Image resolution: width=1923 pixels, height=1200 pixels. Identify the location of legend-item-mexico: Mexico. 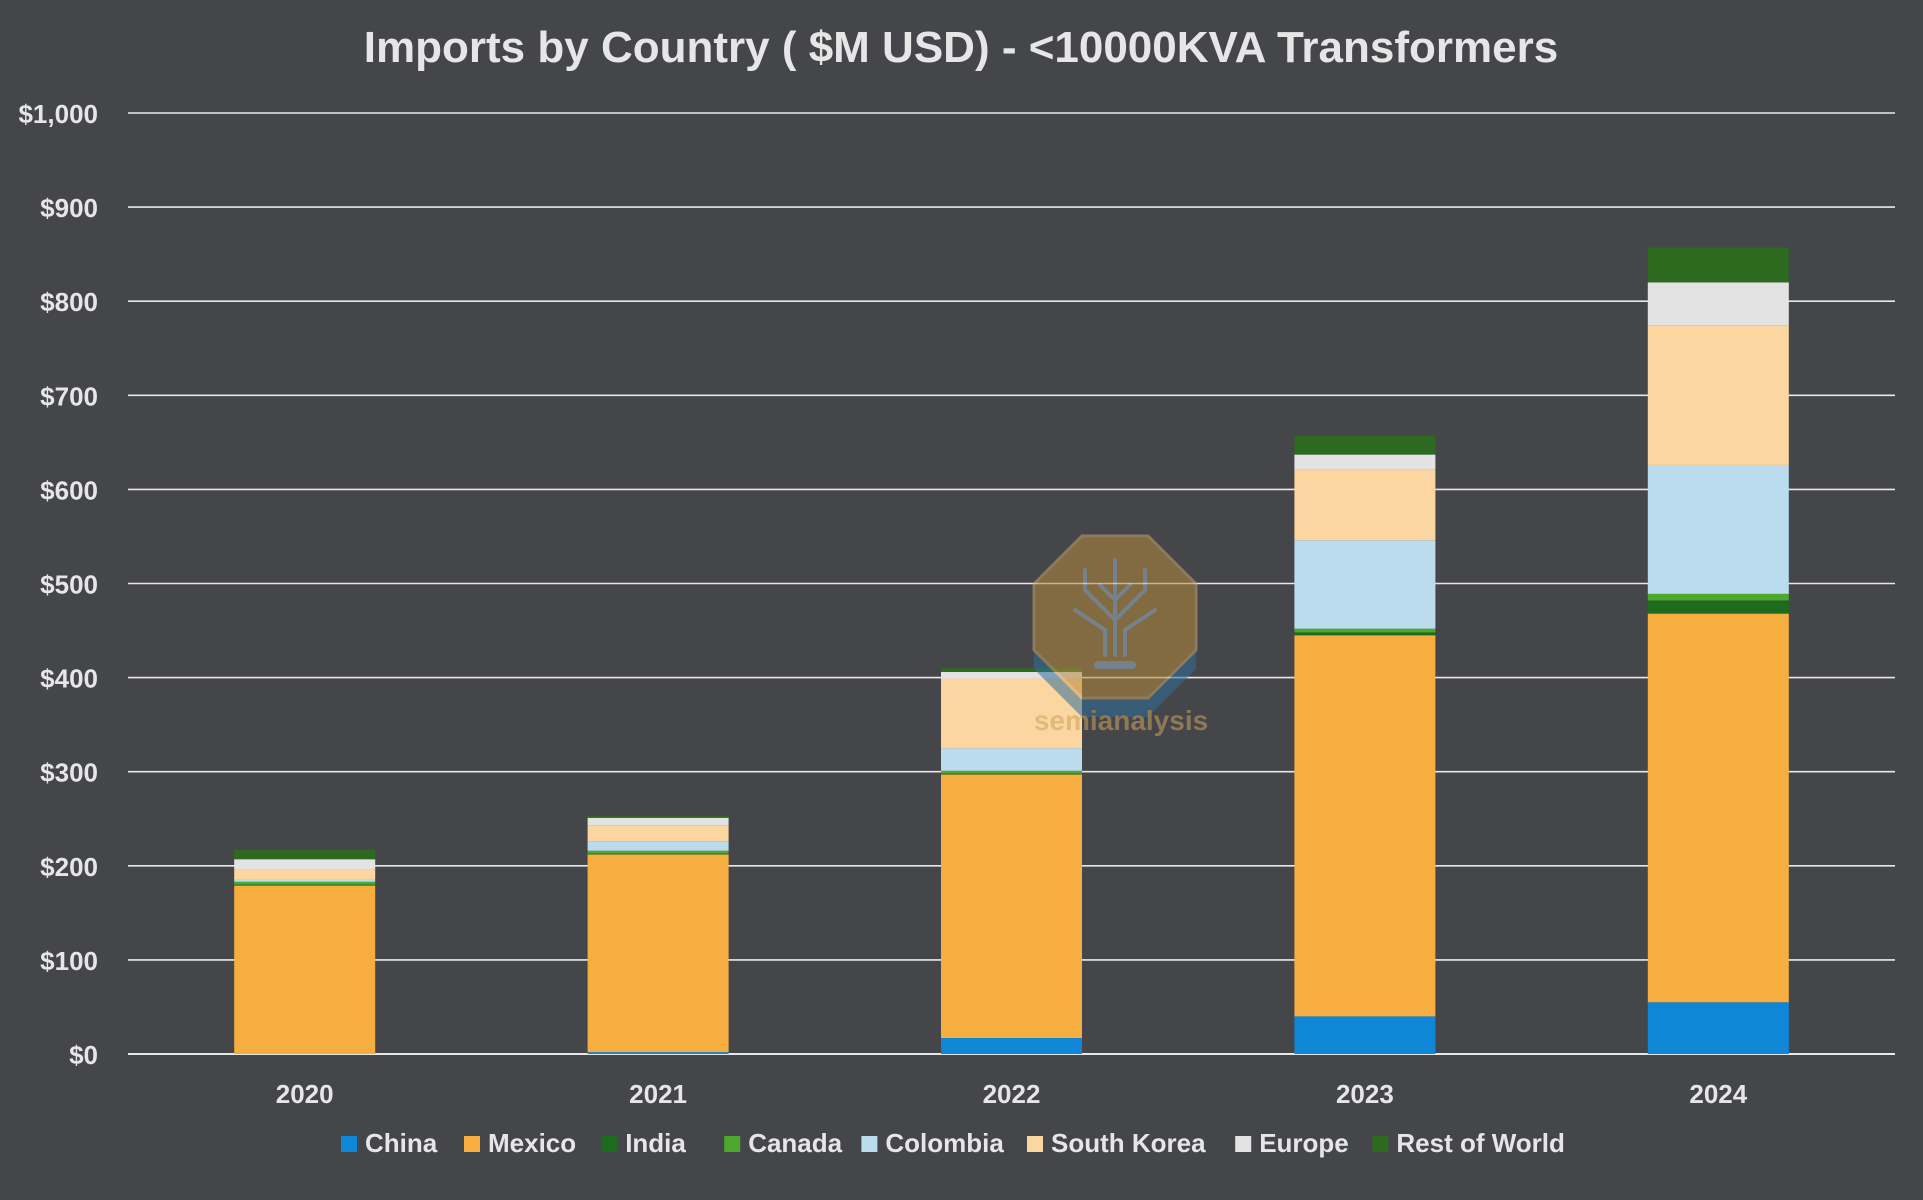
(520, 1143).